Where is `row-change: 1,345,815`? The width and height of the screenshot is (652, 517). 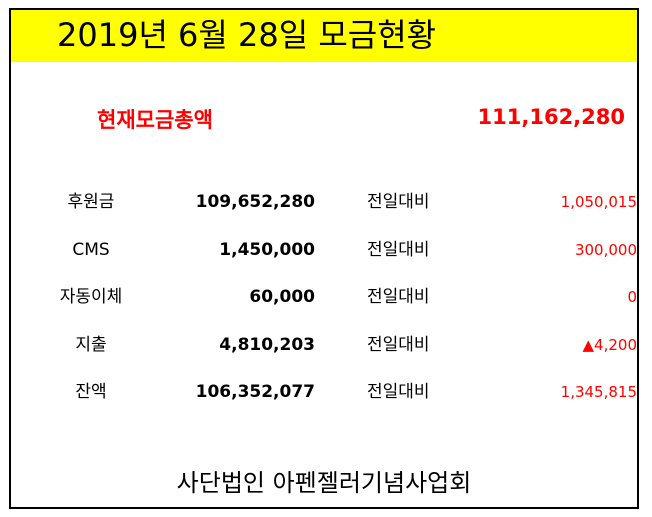
row-change: 1,345,815 is located at coordinates (599, 392).